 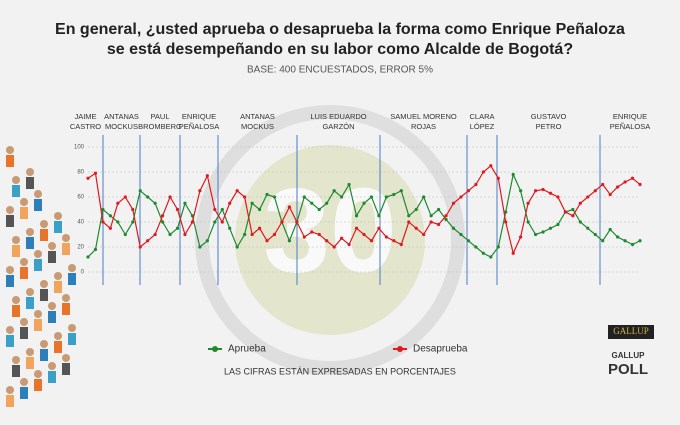 I want to click on period-label: LUIS EDUARDO, so click(x=338, y=116).